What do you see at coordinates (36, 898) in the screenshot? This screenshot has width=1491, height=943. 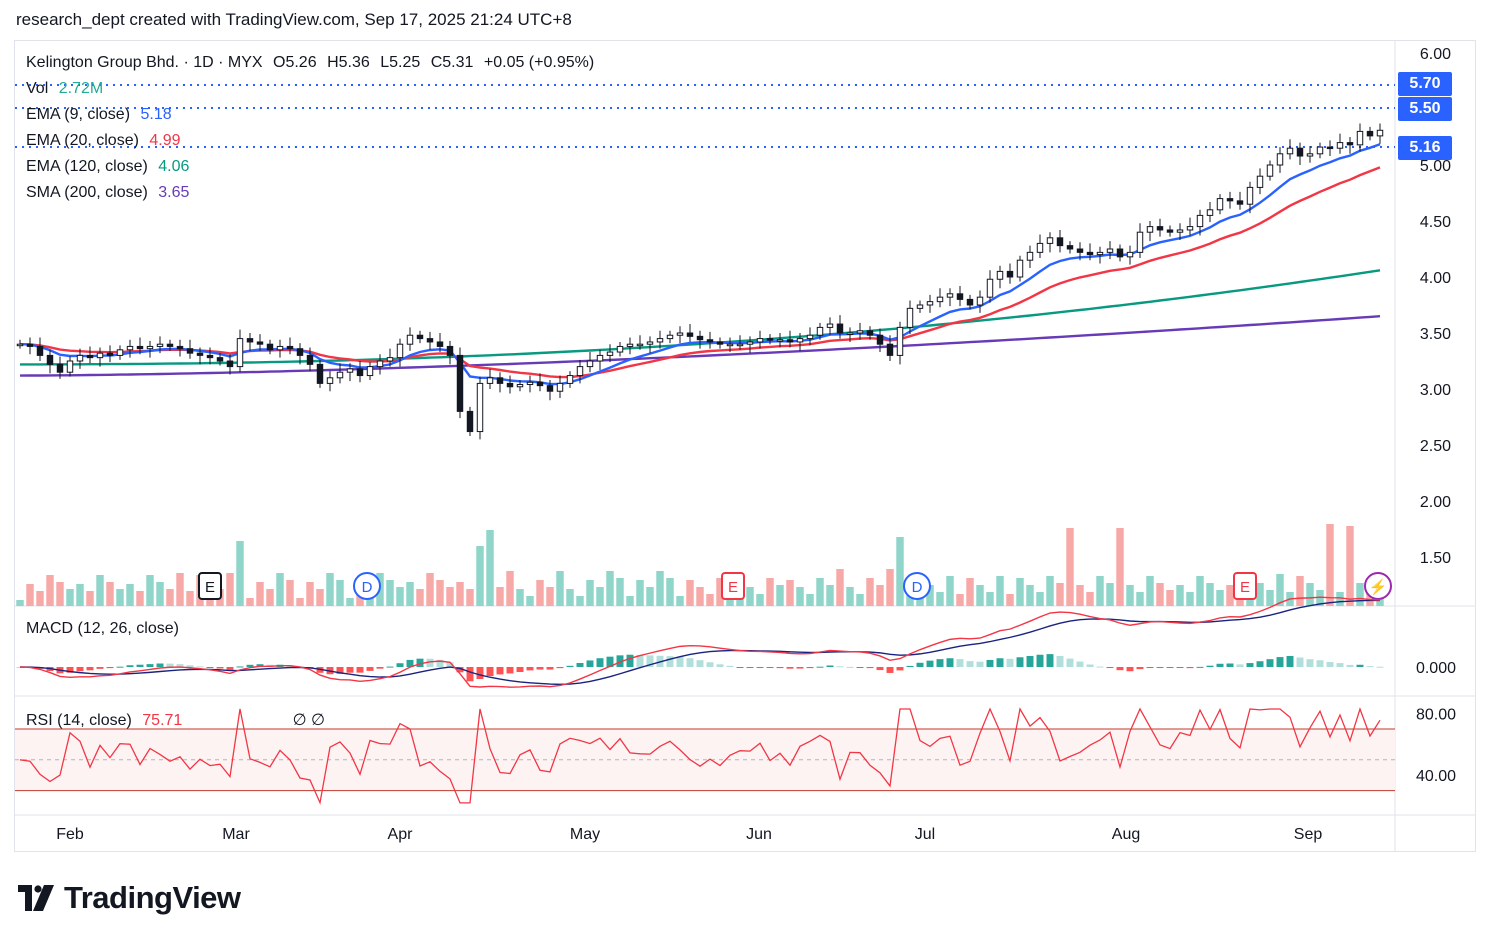 I see `tradingview-logo-icon` at bounding box center [36, 898].